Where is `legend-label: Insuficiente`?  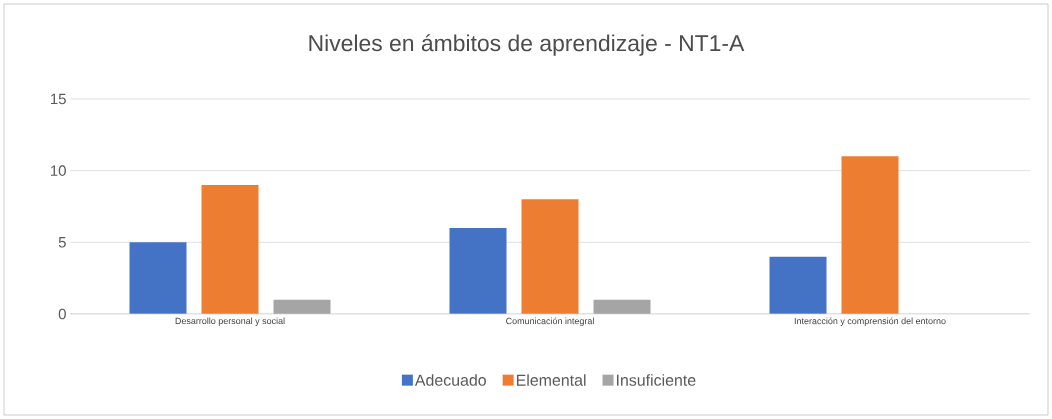
legend-label: Insuficiente is located at coordinates (656, 380).